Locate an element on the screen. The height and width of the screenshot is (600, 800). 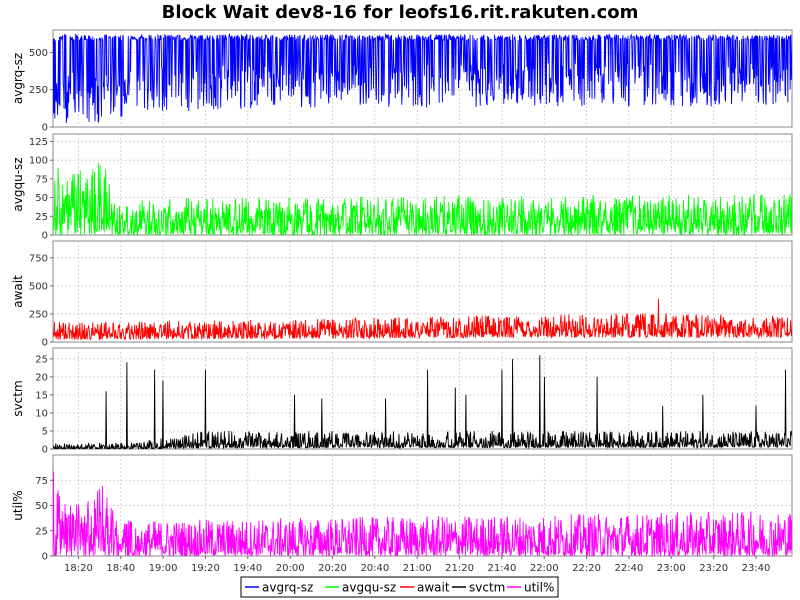
x-tick-label: 22:00 is located at coordinates (544, 568).